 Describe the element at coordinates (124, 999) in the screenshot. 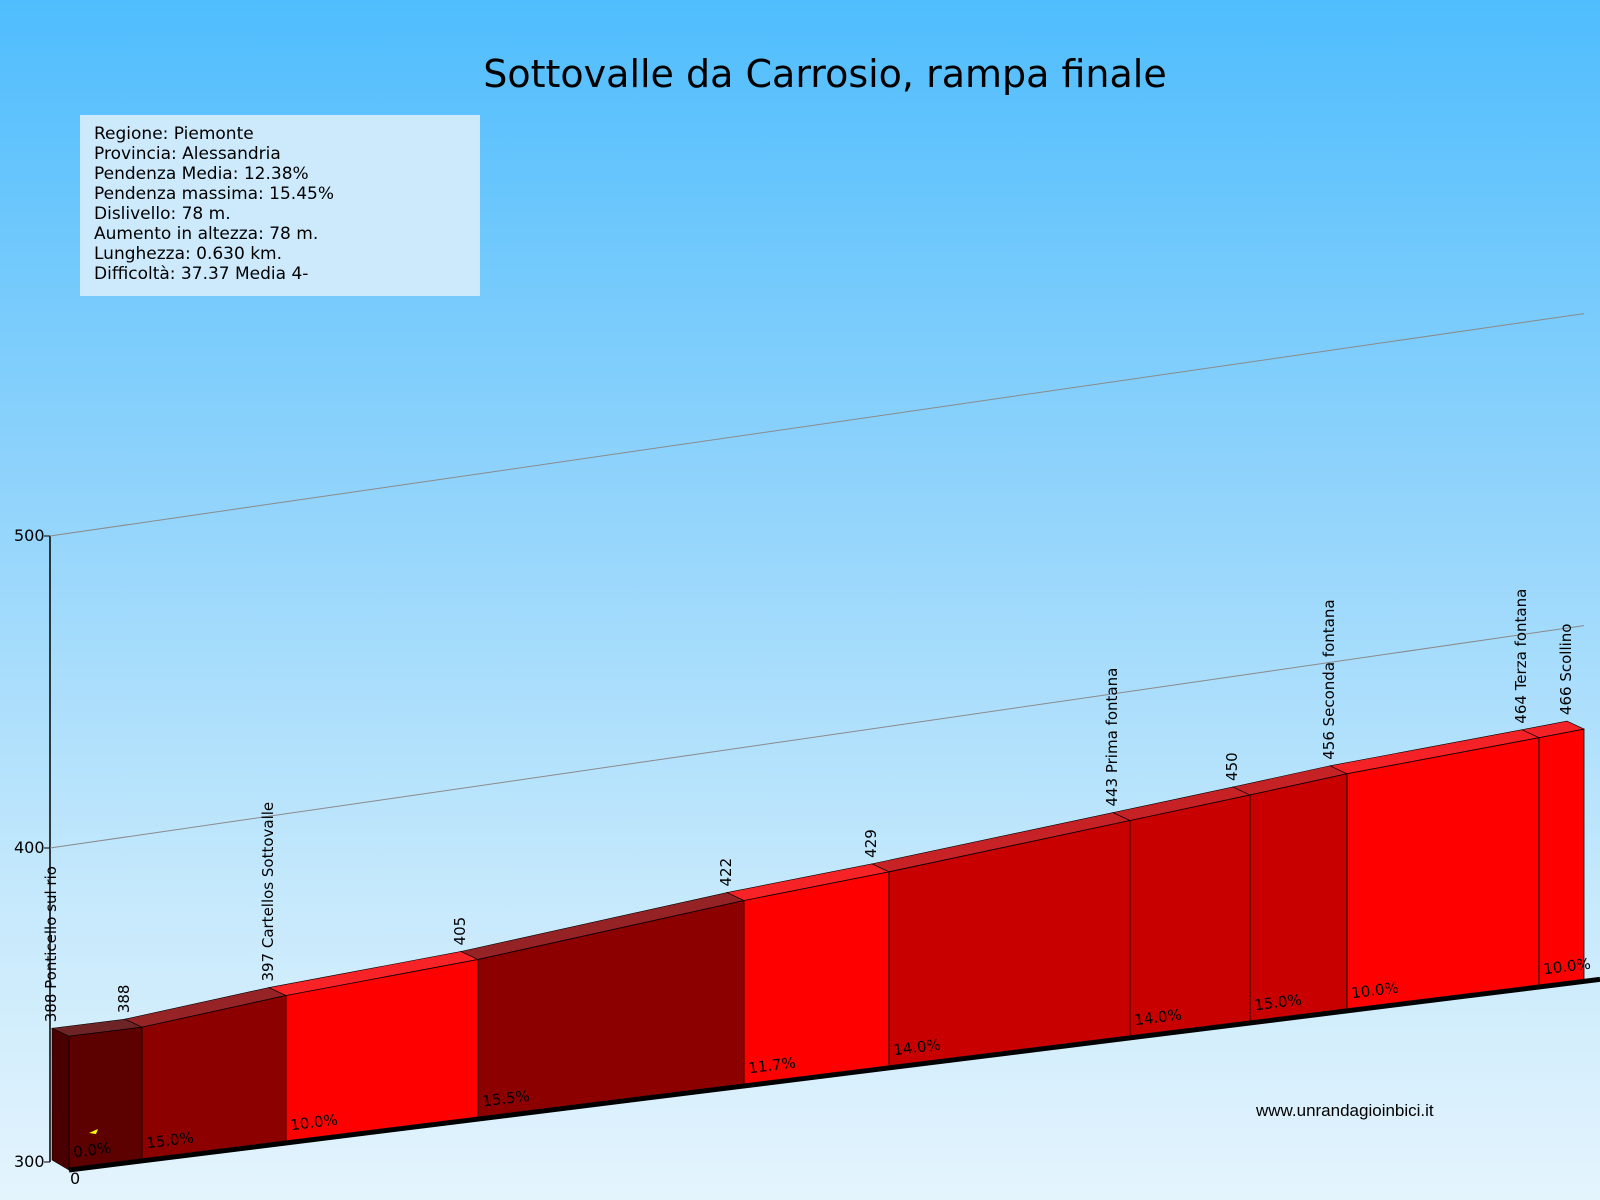

I see `profile-point-label-2: 388` at that location.